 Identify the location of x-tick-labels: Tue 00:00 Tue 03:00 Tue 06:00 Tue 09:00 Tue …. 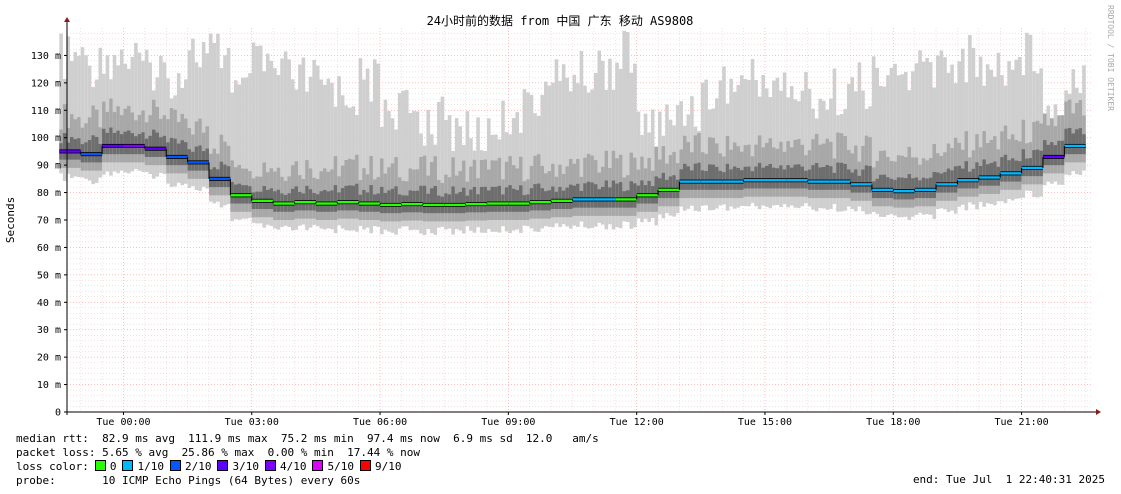
(572, 420).